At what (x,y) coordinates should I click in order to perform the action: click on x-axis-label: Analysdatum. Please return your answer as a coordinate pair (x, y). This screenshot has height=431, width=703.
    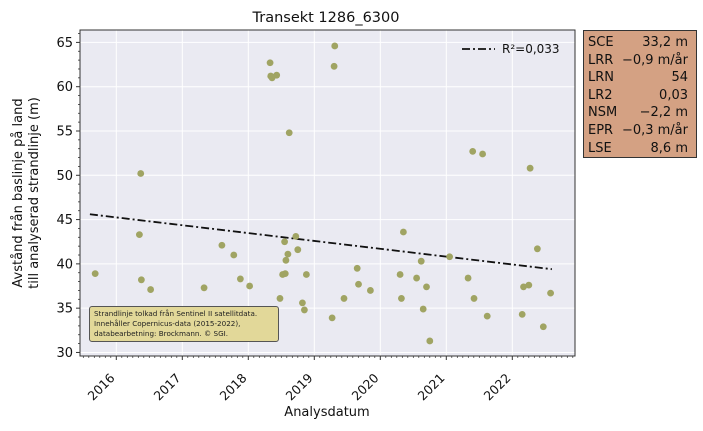
    Looking at the image, I should click on (326, 412).